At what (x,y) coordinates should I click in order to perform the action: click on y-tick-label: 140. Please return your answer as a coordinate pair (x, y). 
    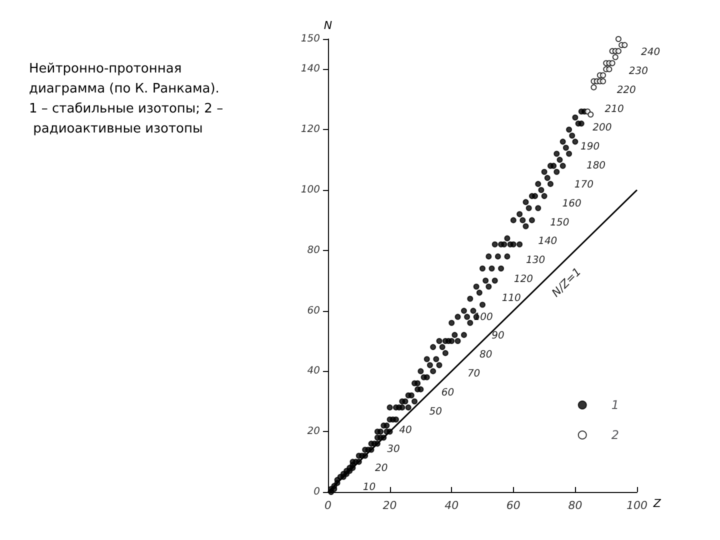
    Looking at the image, I should click on (310, 69).